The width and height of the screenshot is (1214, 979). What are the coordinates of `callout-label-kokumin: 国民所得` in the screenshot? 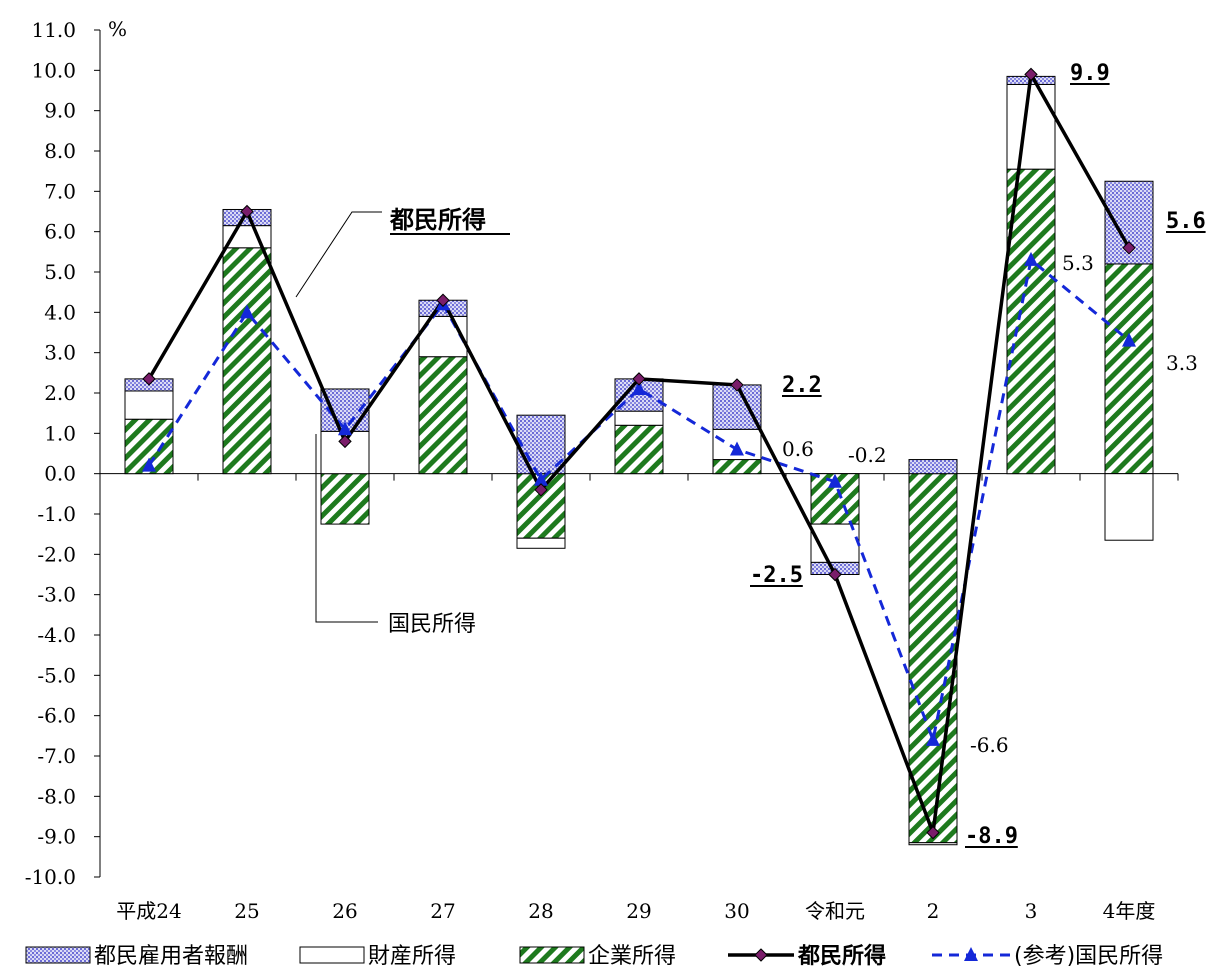 It's located at (432, 624).